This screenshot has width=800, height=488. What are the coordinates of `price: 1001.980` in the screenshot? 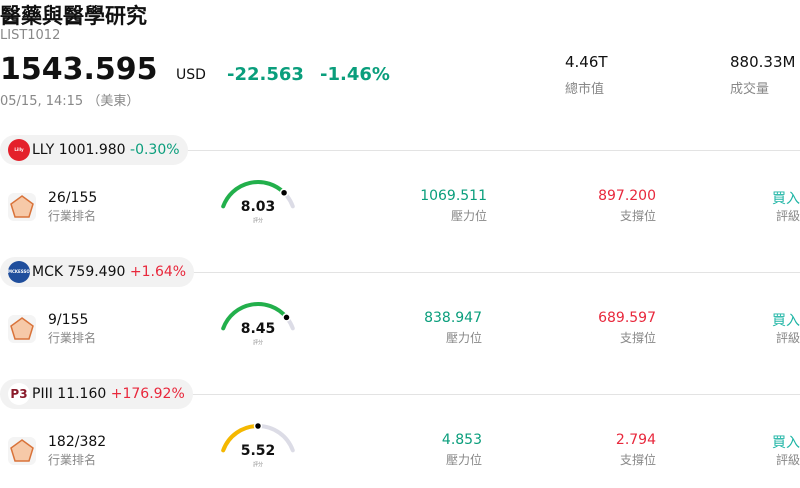 It's located at (92, 150).